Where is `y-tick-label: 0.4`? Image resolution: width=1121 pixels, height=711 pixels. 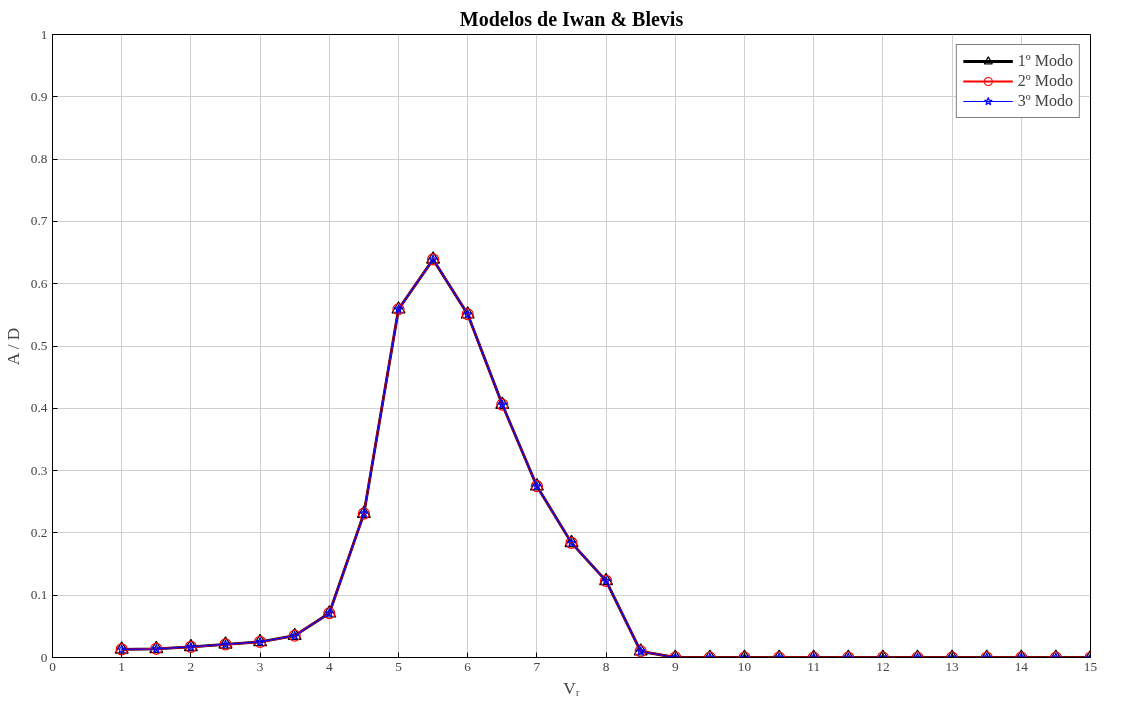 y-tick-label: 0.4 is located at coordinates (39, 408).